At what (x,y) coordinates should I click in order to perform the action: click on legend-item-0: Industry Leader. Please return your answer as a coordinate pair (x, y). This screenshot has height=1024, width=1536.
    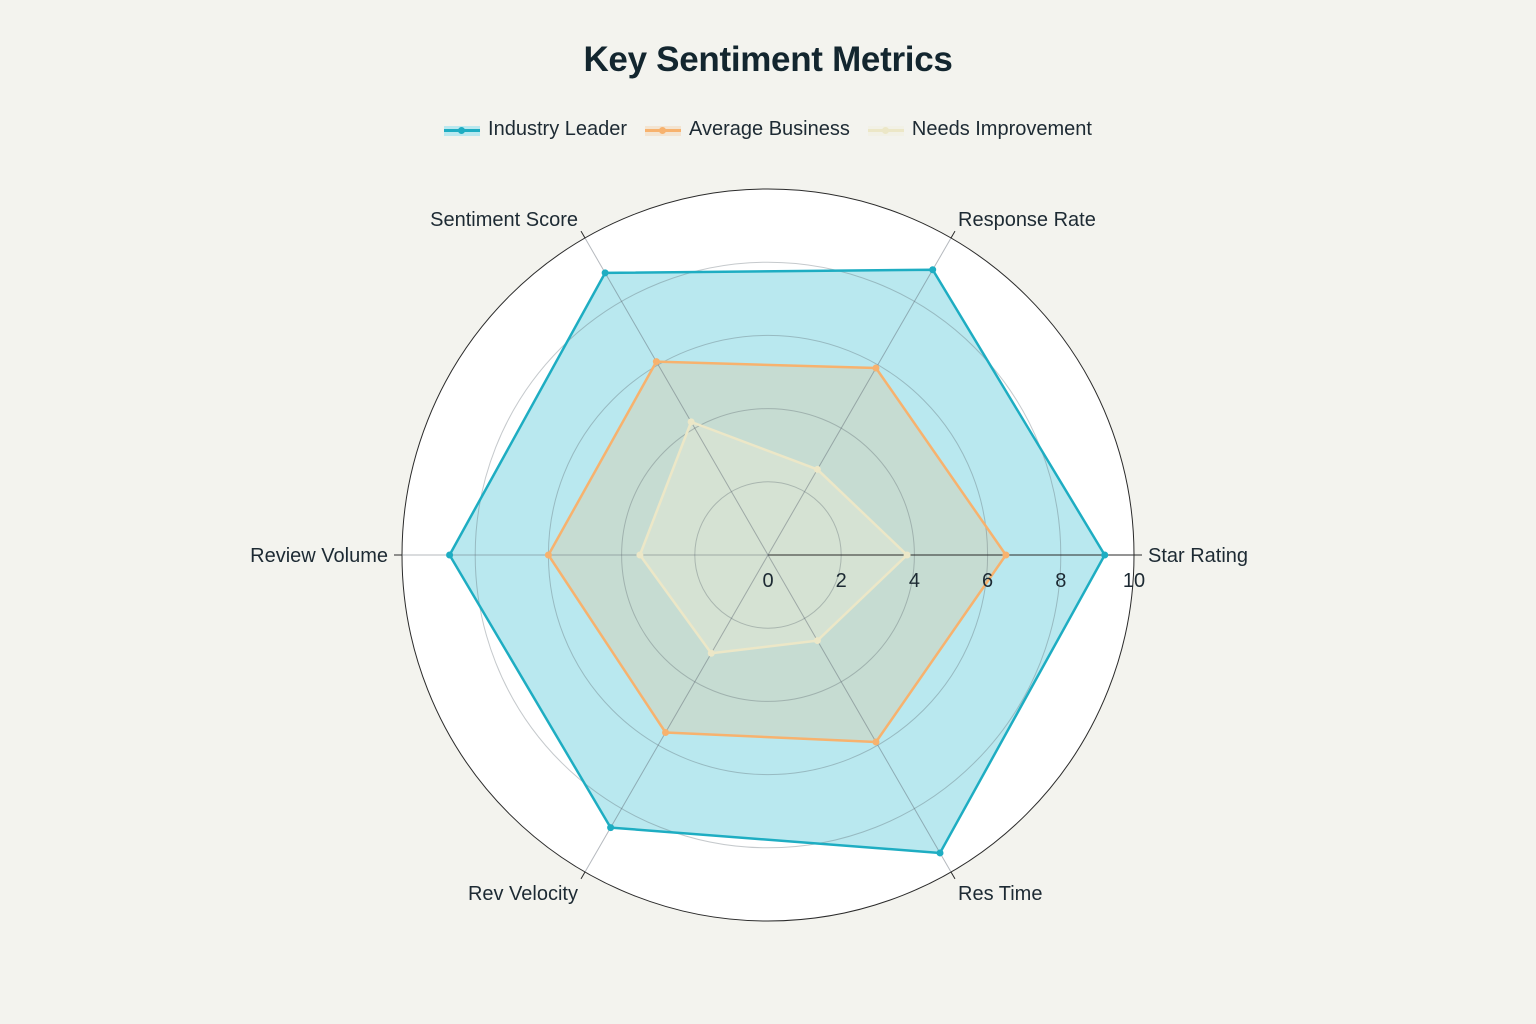
    Looking at the image, I should click on (535, 129).